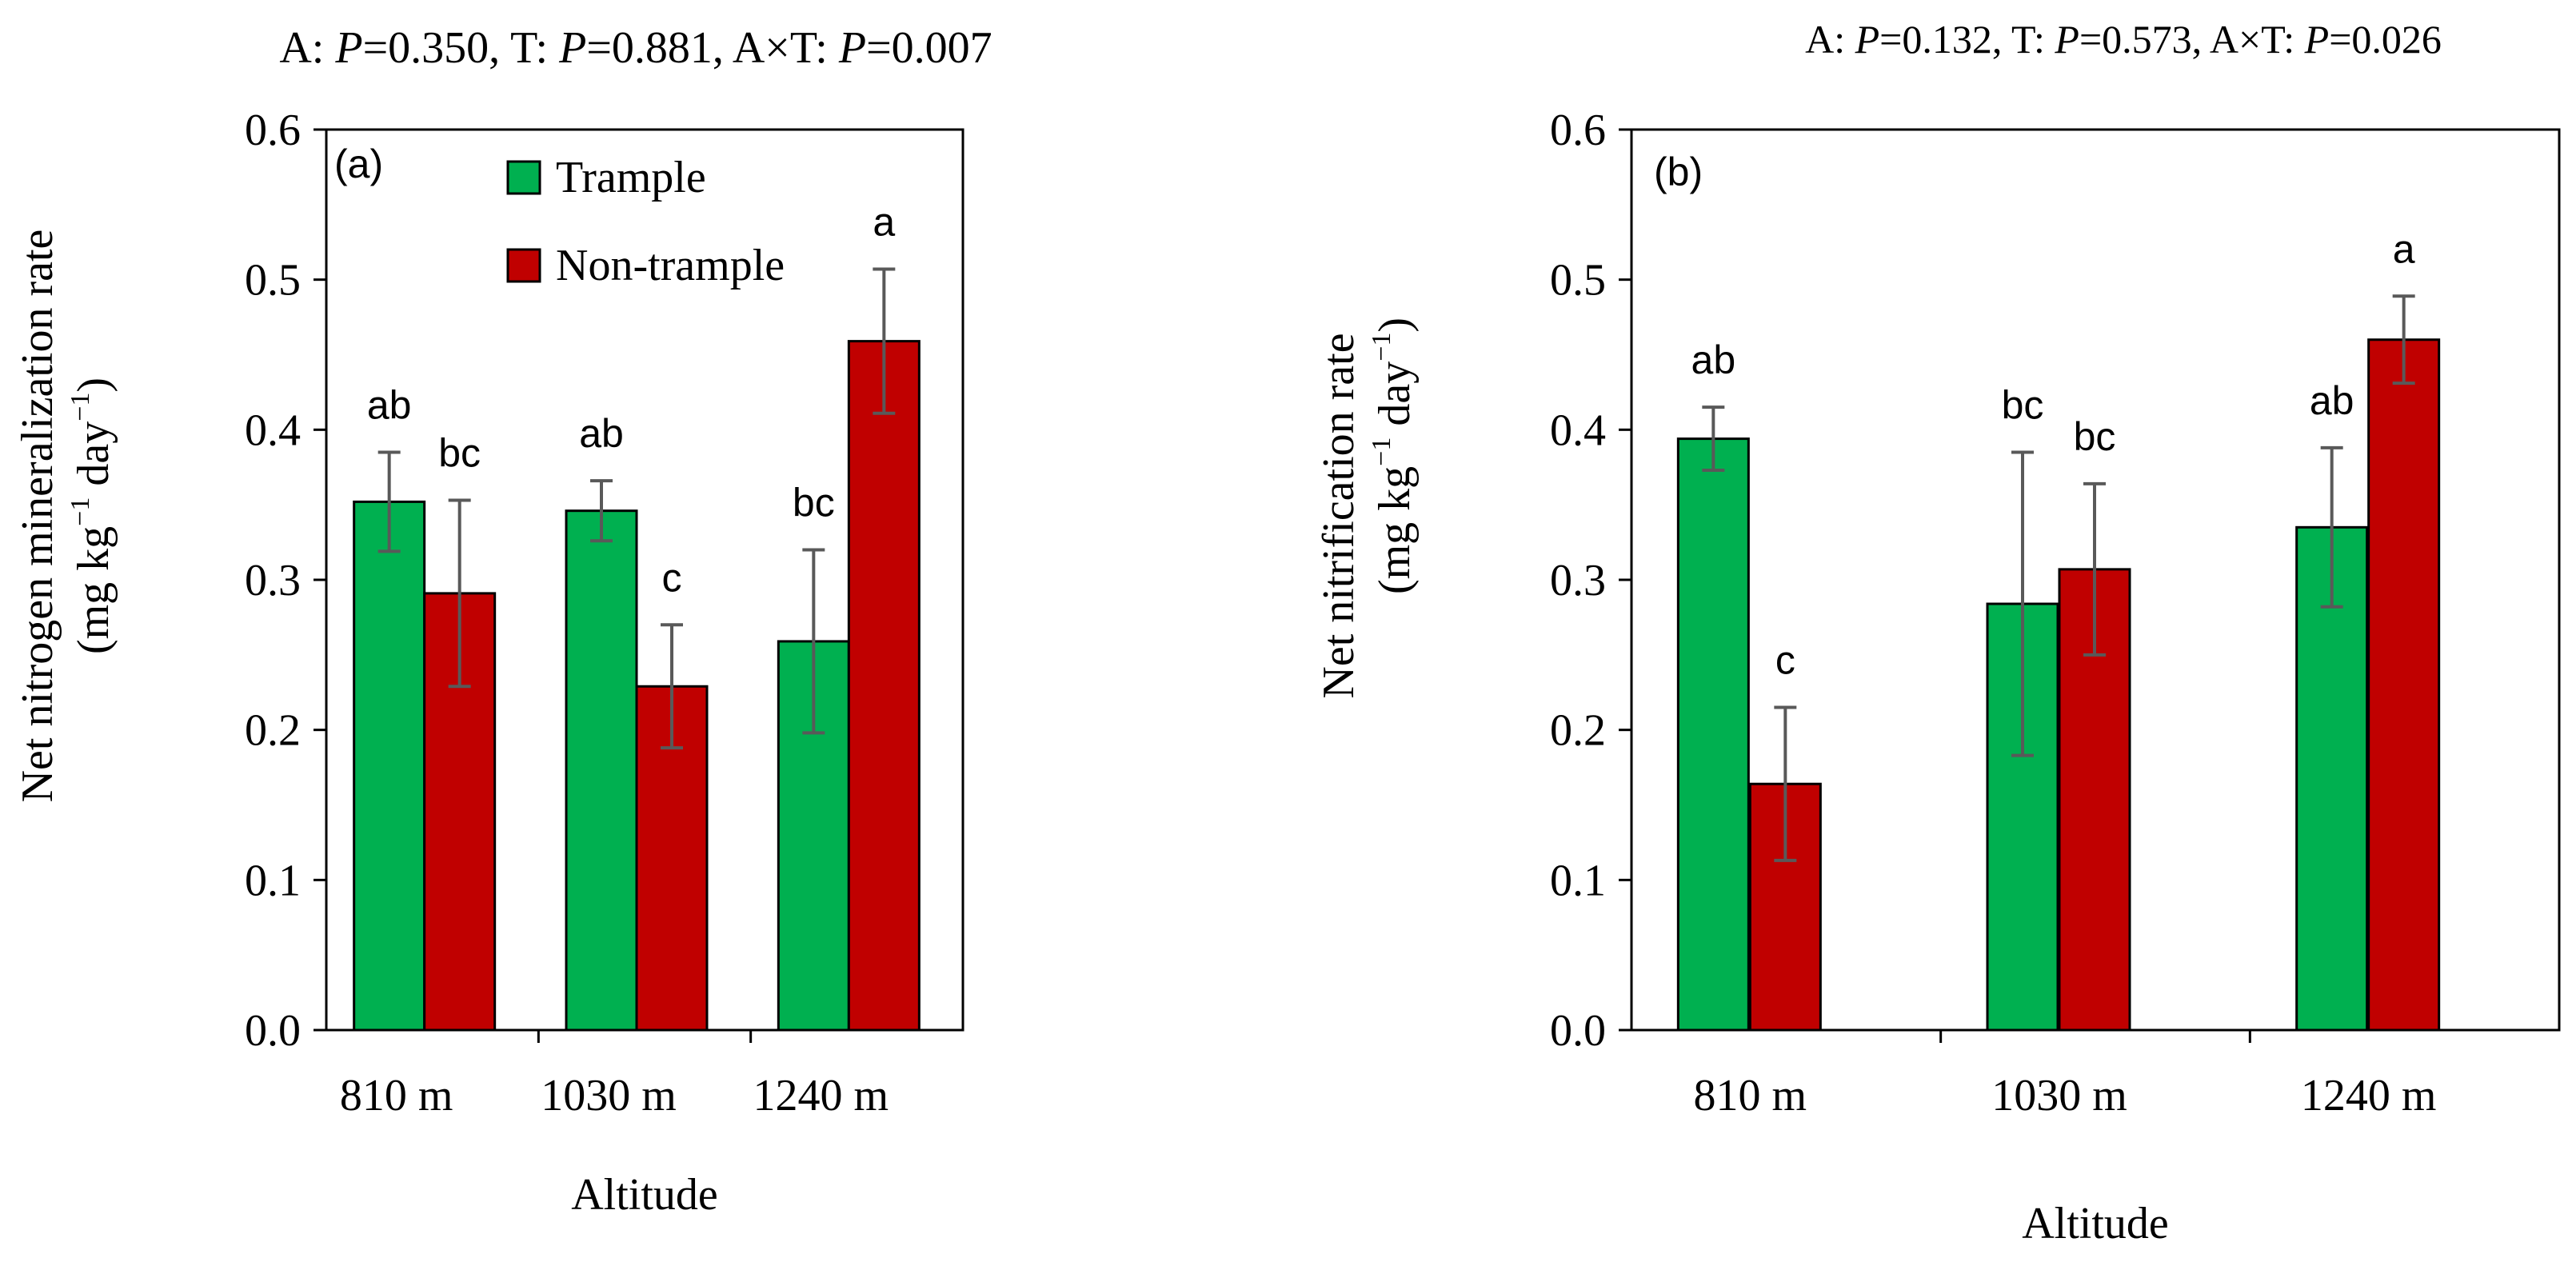  Describe the element at coordinates (92, 516) in the screenshot. I see `panel-a-ylabel-line2: (mg kg−1 day−1)` at that location.